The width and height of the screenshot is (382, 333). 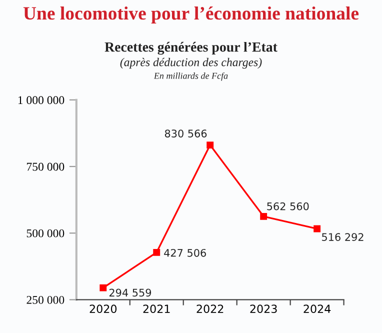 What do you see at coordinates (41, 100) in the screenshot?
I see `y-tick-label: 1 000 000` at bounding box center [41, 100].